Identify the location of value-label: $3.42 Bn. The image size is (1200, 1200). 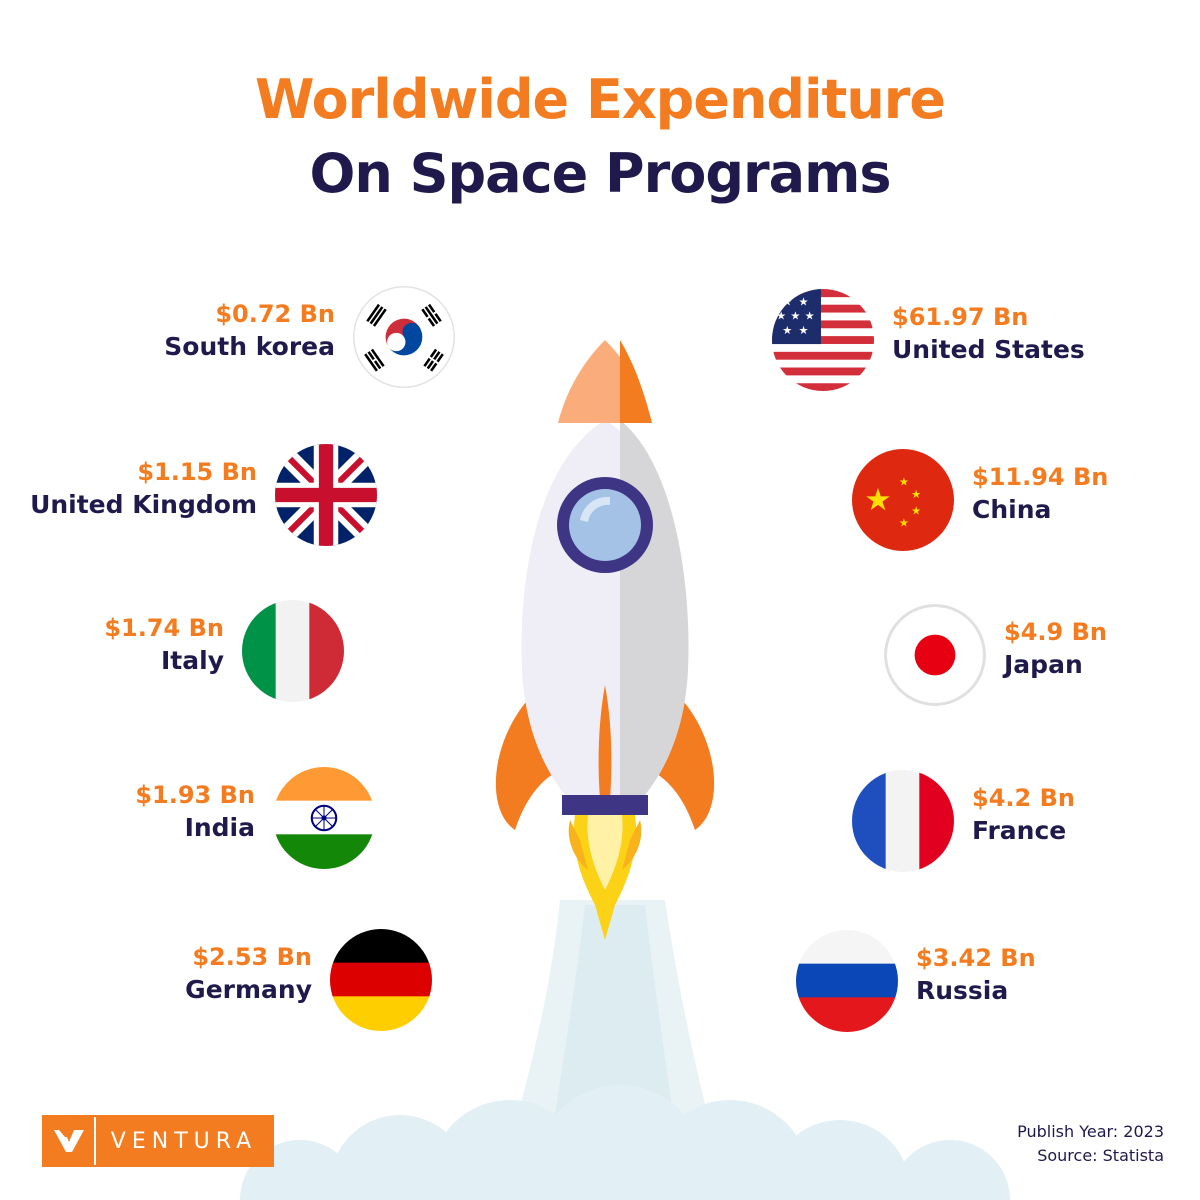
(976, 958).